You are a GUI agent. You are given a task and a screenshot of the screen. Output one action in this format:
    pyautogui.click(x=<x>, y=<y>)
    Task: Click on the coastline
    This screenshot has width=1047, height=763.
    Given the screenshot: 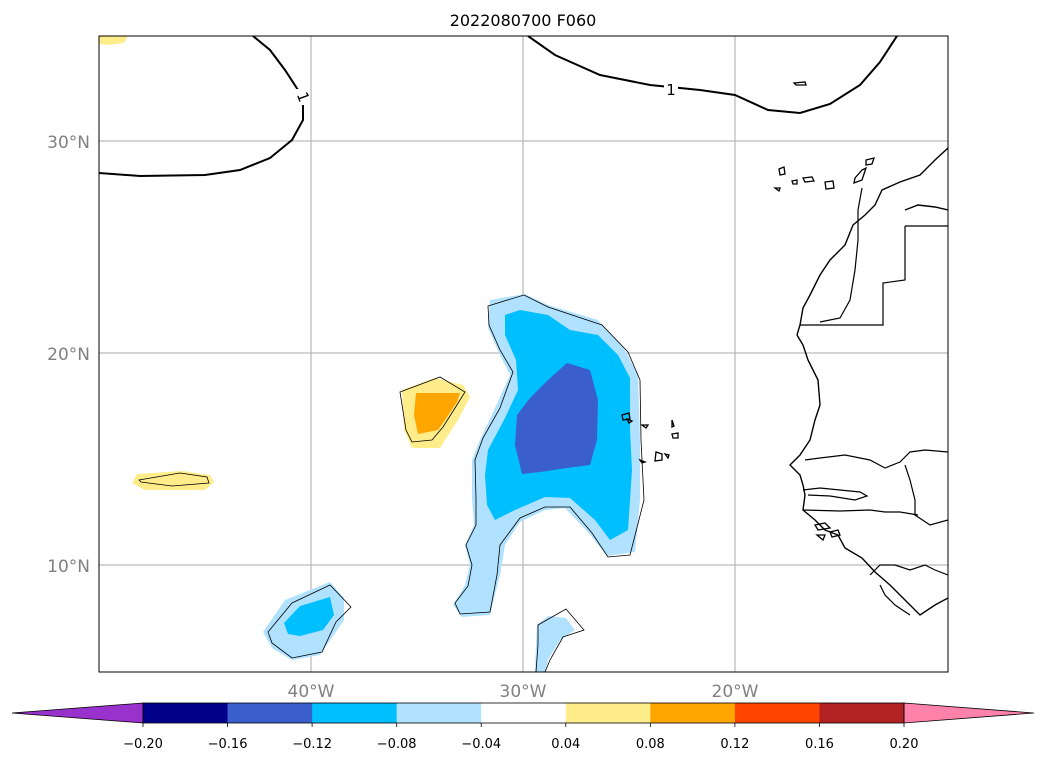 What is the action you would take?
    pyautogui.click(x=868, y=381)
    